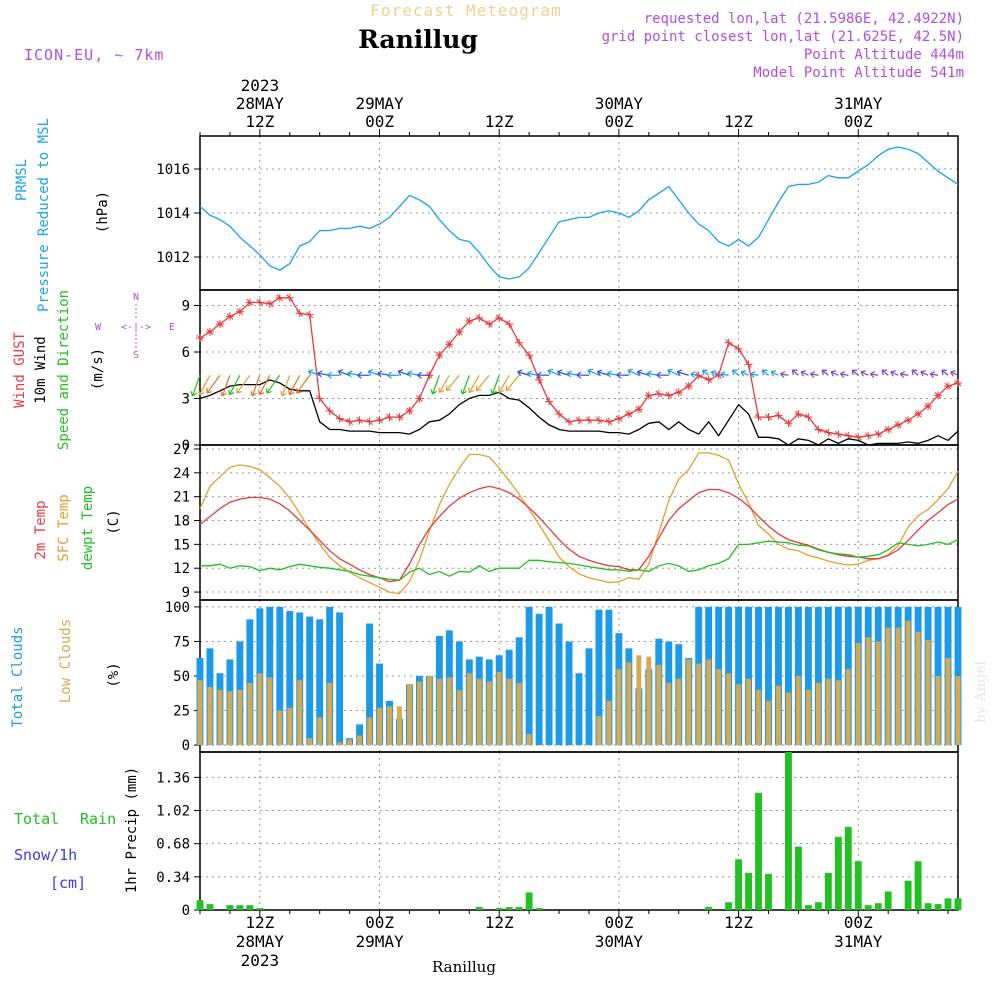 This screenshot has width=1000, height=1000. I want to click on compass-dash: <-|->, so click(136, 327).